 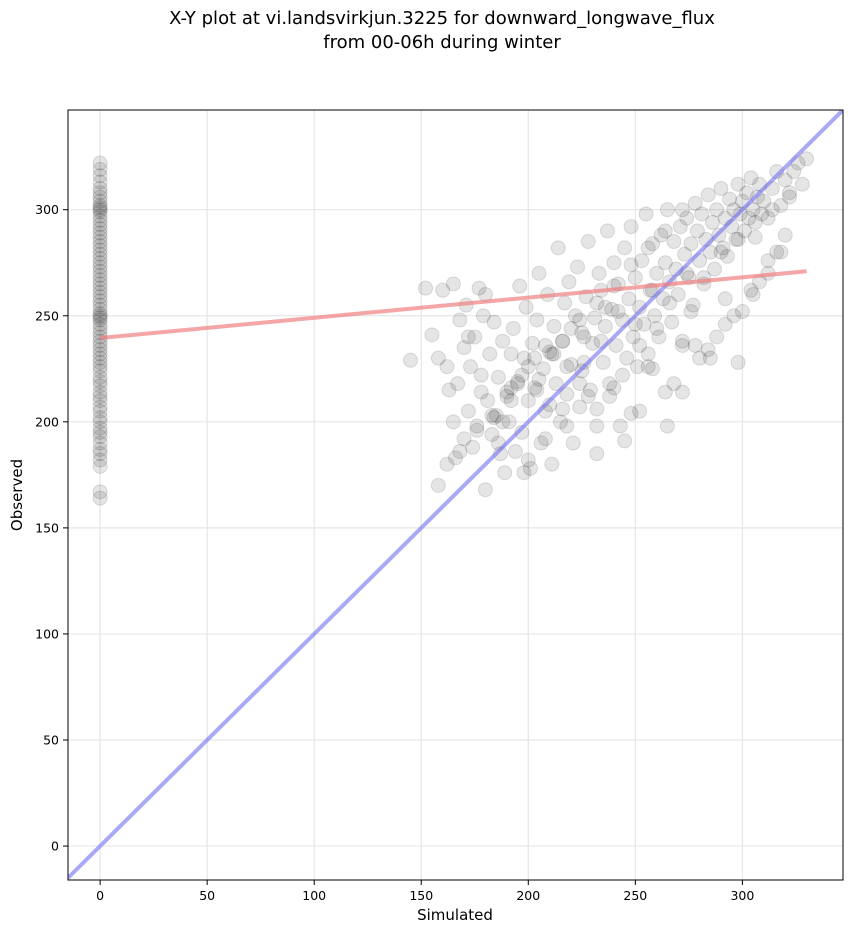 I want to click on x-tick-label-4: 200, so click(x=528, y=895).